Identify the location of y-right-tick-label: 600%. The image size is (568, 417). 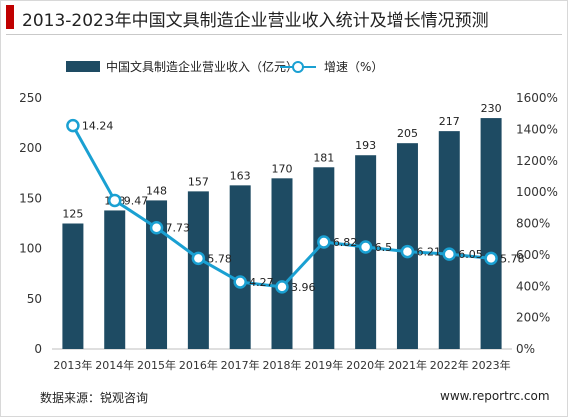
(533, 255).